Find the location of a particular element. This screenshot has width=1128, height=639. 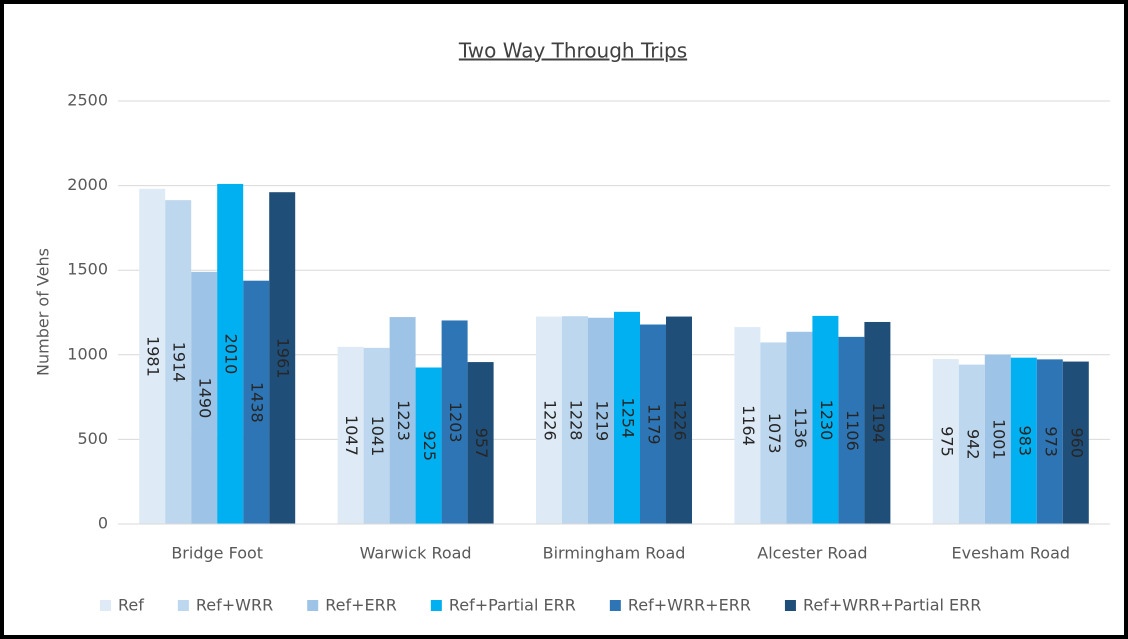

data-label: 983 is located at coordinates (1024, 441).